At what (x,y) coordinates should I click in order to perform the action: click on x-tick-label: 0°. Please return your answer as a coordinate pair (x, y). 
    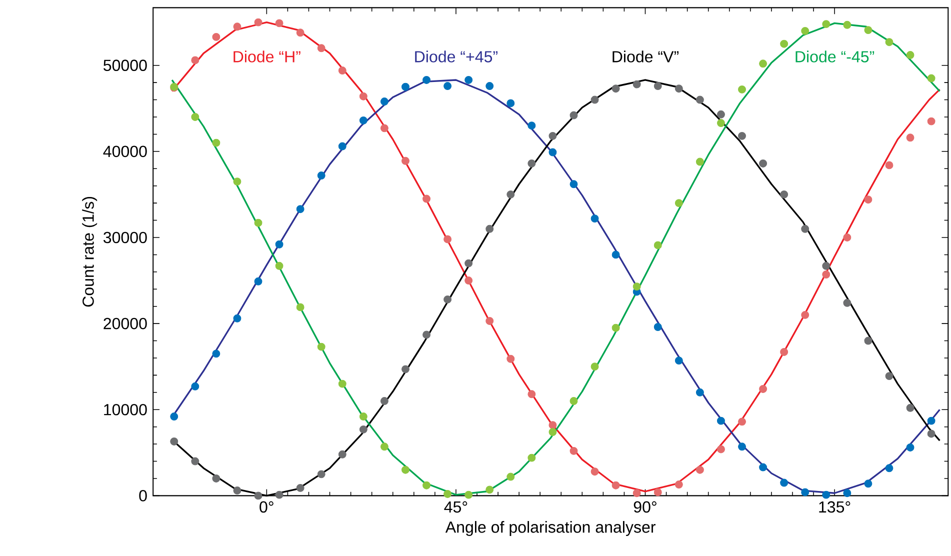
    Looking at the image, I should click on (267, 506).